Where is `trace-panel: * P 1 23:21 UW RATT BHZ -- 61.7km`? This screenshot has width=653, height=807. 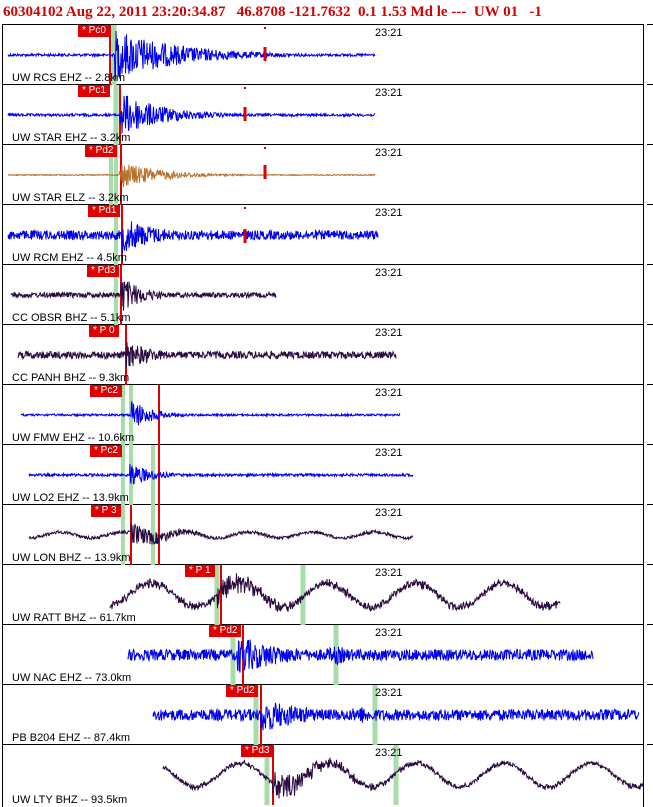 trace-panel: * P 1 23:21 UW RATT BHZ -- 61.7km is located at coordinates (323, 594).